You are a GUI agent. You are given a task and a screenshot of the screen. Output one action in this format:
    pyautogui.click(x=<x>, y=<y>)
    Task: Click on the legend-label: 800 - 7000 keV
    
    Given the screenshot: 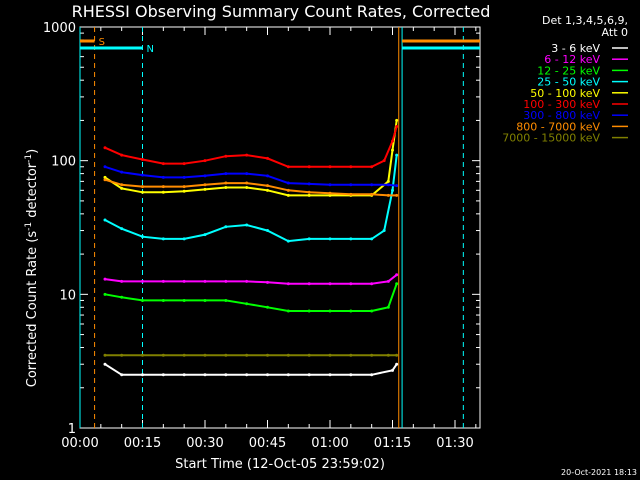 What is the action you would take?
    pyautogui.click(x=558, y=126)
    